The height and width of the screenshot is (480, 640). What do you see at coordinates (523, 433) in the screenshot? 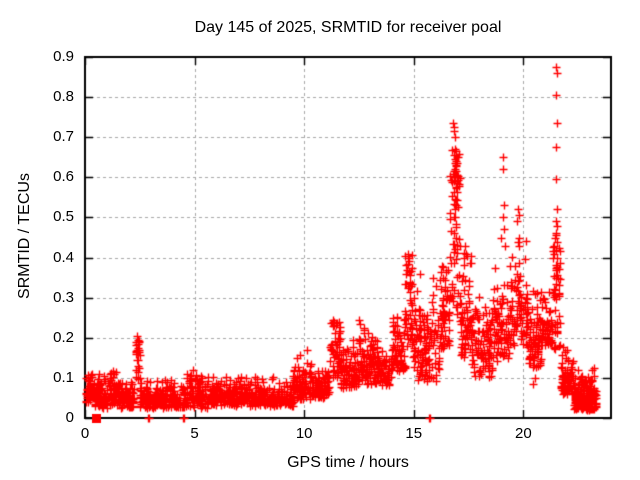
I see `x-tick-label: 20` at bounding box center [523, 433].